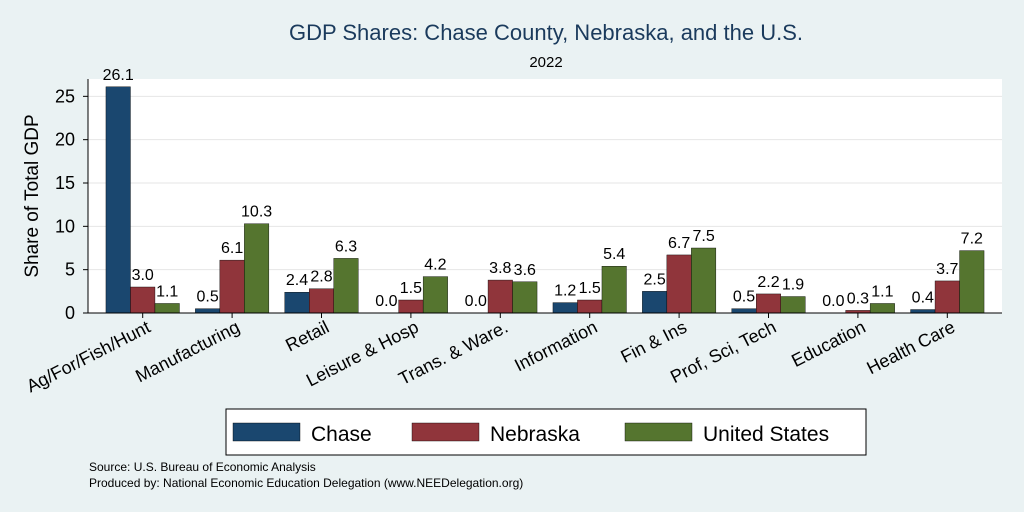 This screenshot has width=1024, height=512. I want to click on legend-label: Chase, so click(341, 434).